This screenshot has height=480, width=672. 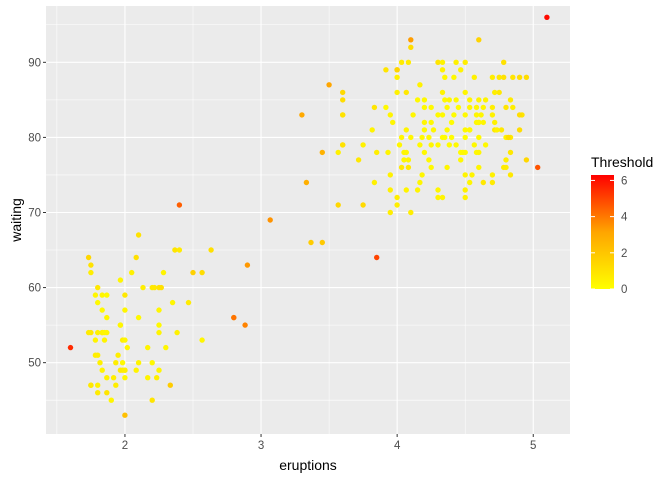 What do you see at coordinates (34, 63) in the screenshot?
I see `y-tick-label: 90` at bounding box center [34, 63].